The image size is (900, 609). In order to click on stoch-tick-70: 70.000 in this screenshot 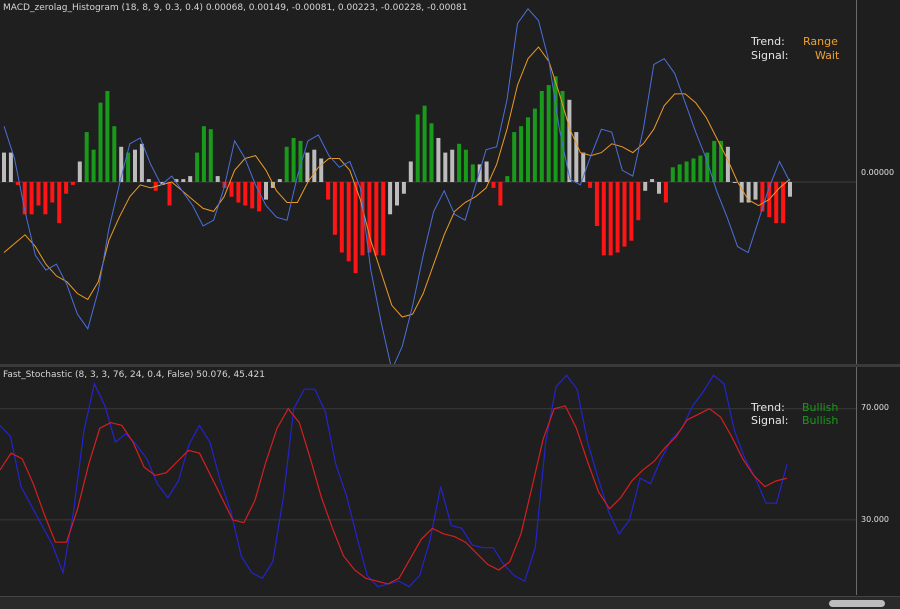, I will do `click(875, 407)`.